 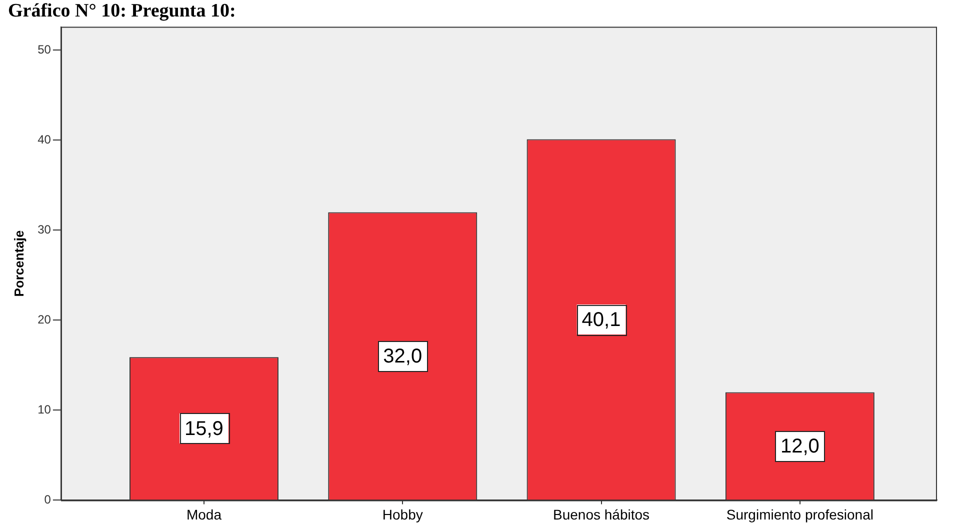 I want to click on x-tick-label: Buenos hábitos, so click(x=601, y=514).